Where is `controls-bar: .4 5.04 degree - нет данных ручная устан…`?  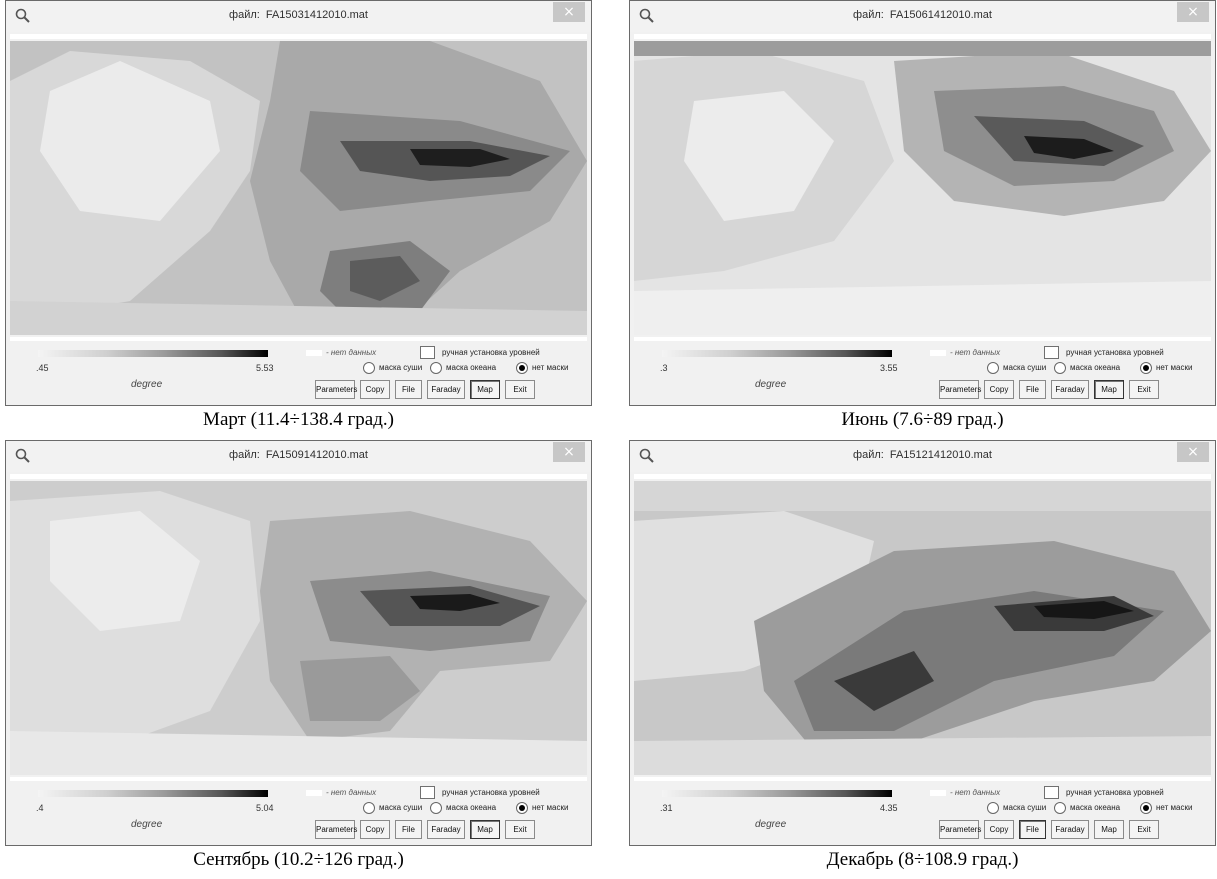 controls-bar: .4 5.04 degree - нет данных ручная устан… is located at coordinates (298, 810).